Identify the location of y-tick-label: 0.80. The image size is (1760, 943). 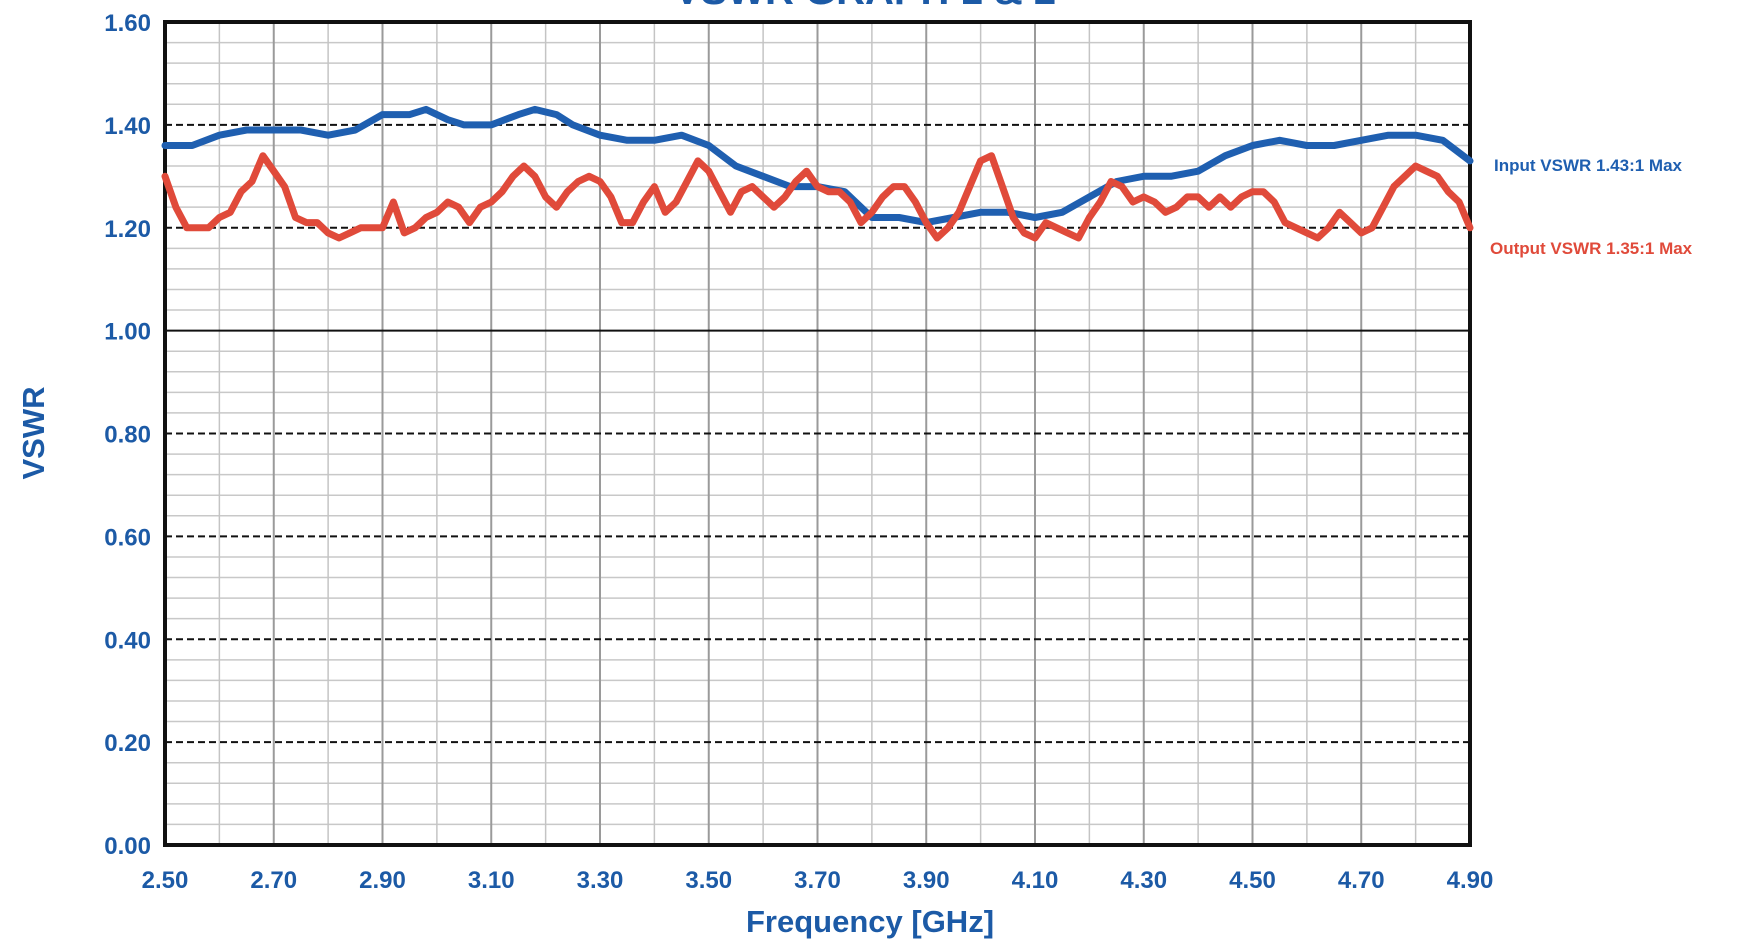
(127, 435).